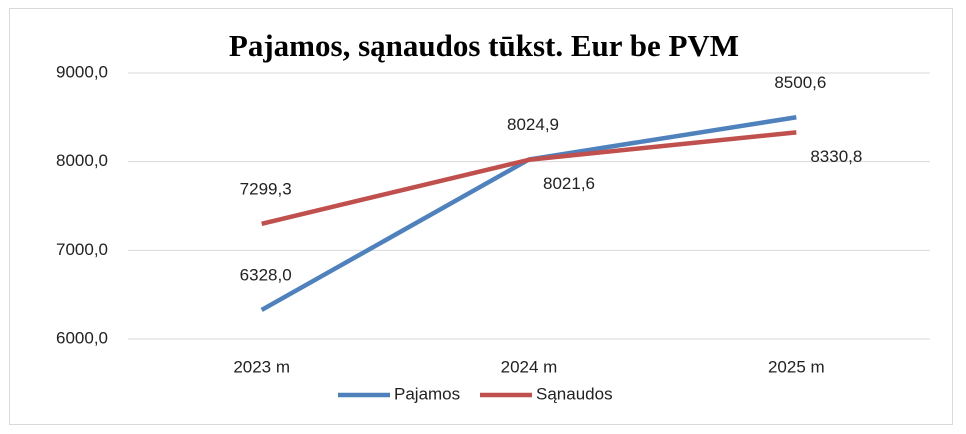 This screenshot has width=966, height=434. What do you see at coordinates (427, 393) in the screenshot?
I see `legend-label: Pajamos` at bounding box center [427, 393].